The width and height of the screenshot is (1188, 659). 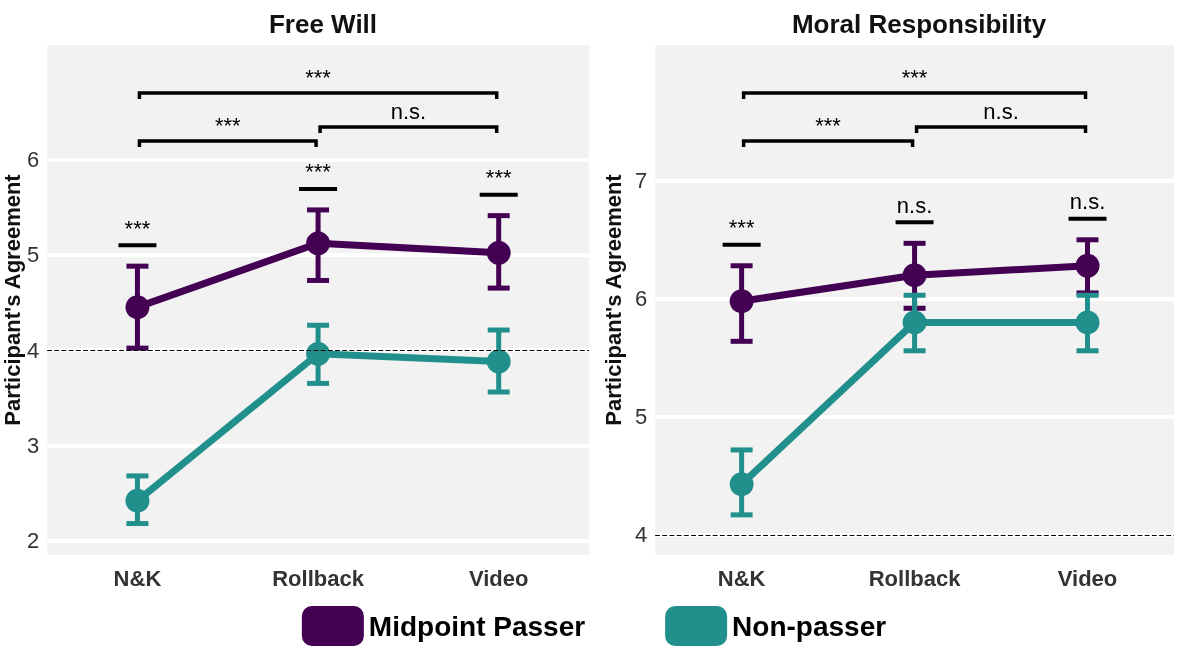 What do you see at coordinates (809, 626) in the screenshot?
I see `legend-label: Non-passer` at bounding box center [809, 626].